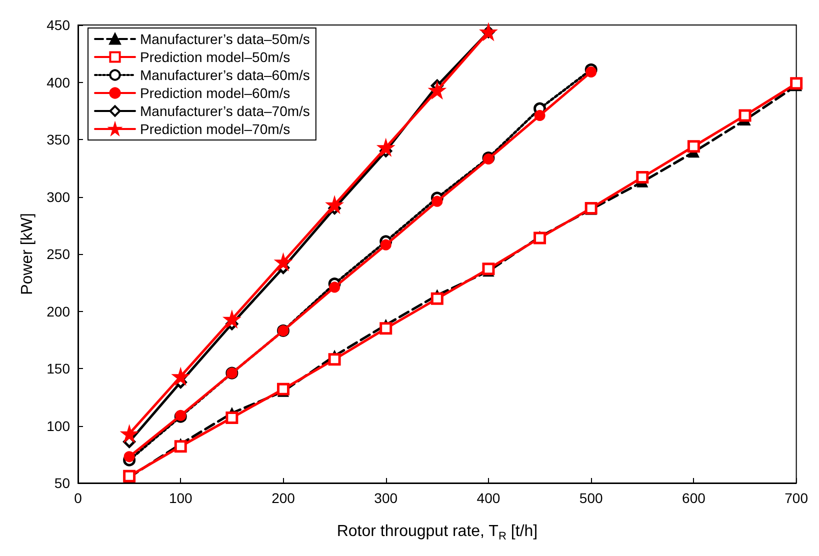 This screenshot has height=556, width=819. I want to click on y-tick-label: 150, so click(58, 368).